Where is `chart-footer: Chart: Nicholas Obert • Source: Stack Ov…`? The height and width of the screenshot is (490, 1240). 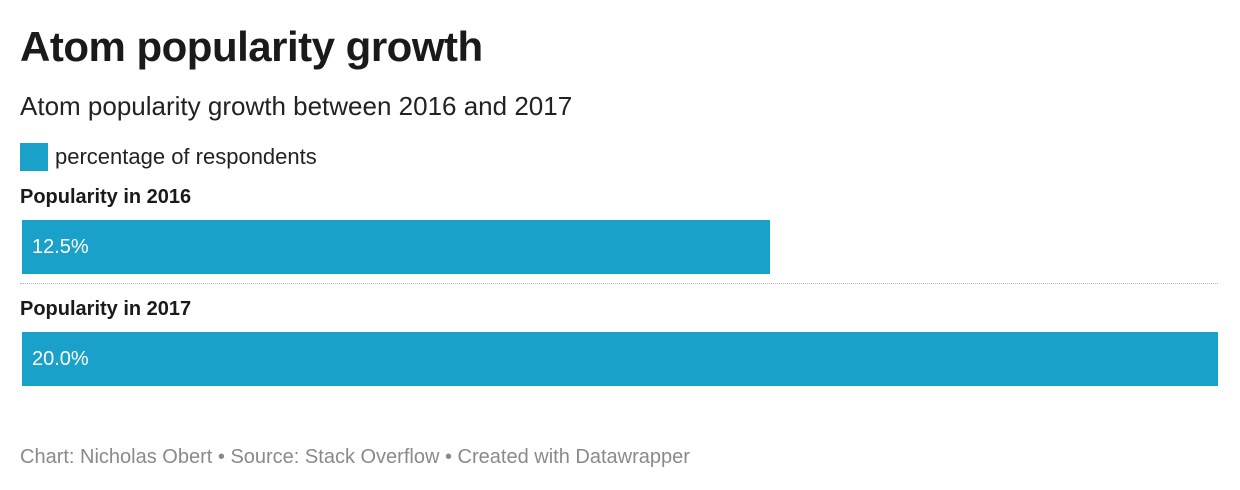
chart-footer: Chart: Nicholas Obert • Source: Stack Ov… is located at coordinates (355, 457).